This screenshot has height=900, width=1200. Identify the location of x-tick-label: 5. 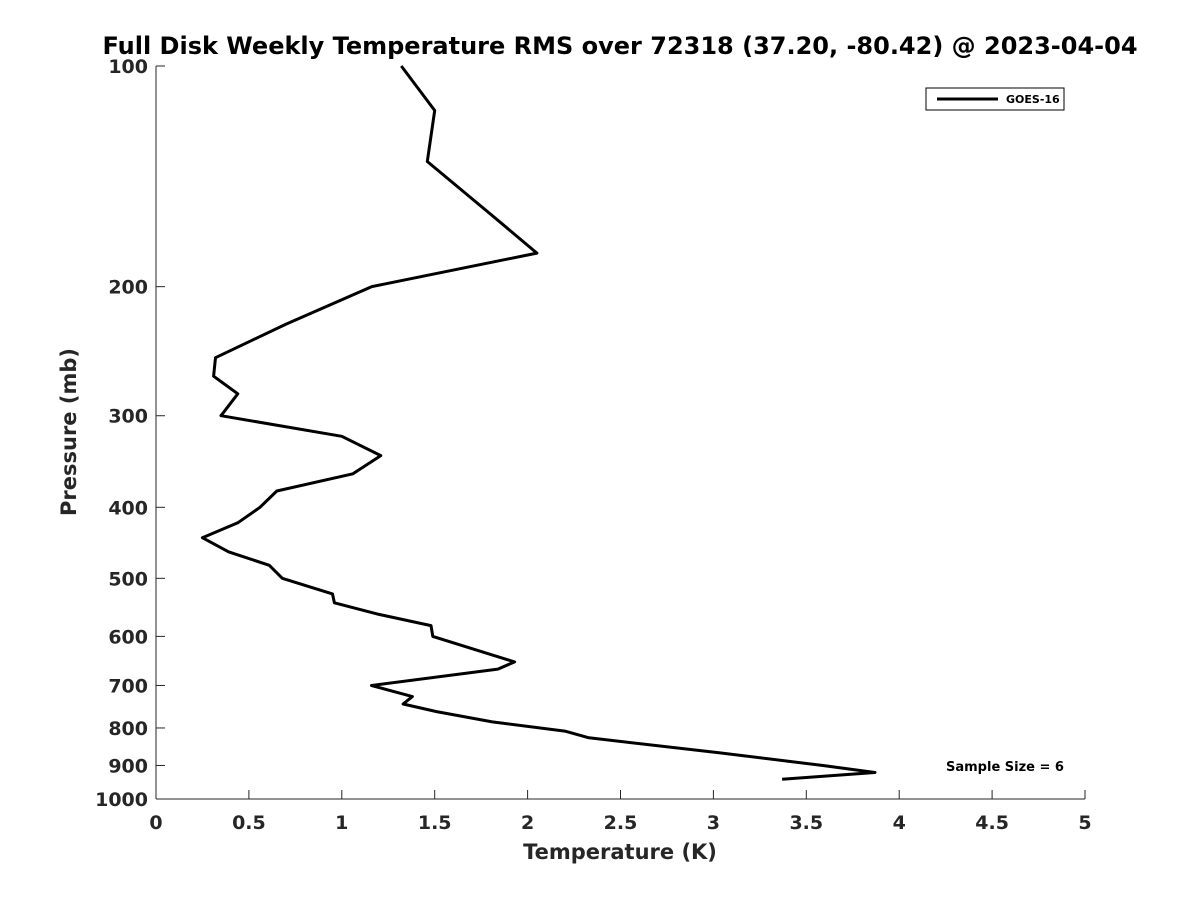
(1084, 823).